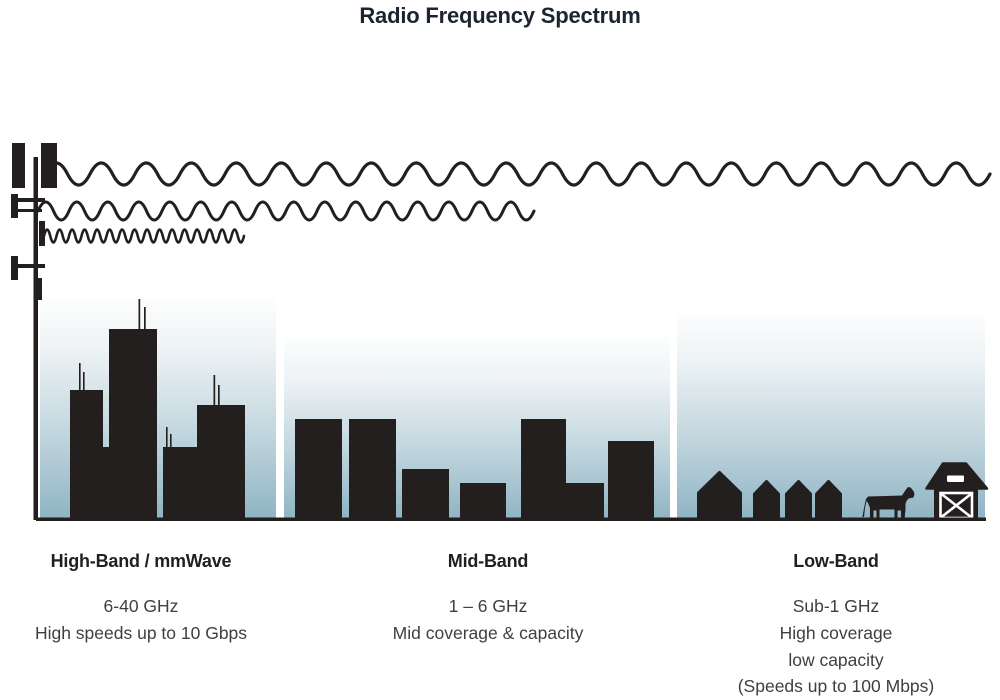 Image resolution: width=1000 pixels, height=700 pixels. Describe the element at coordinates (517, 174) in the screenshot. I see `long-wavelength-wave-icon` at that location.